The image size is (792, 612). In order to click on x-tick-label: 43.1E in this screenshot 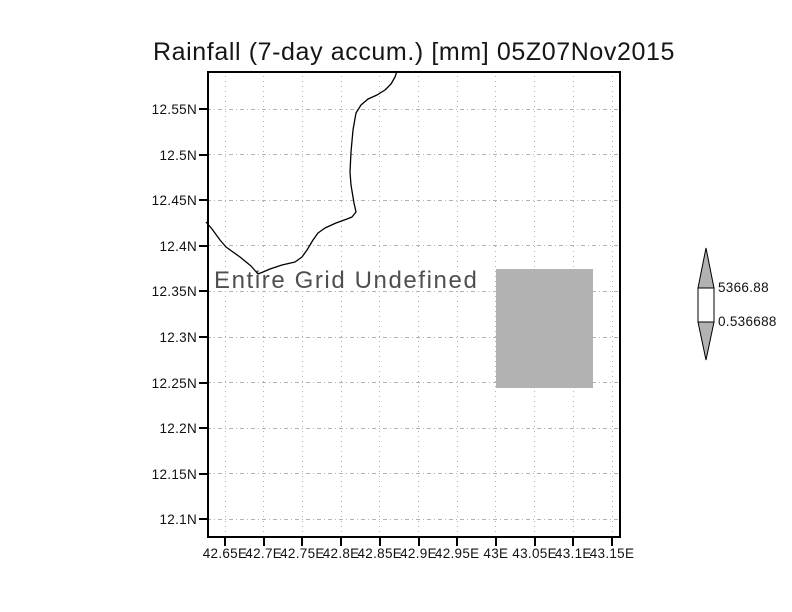, I will do `click(573, 553)`.